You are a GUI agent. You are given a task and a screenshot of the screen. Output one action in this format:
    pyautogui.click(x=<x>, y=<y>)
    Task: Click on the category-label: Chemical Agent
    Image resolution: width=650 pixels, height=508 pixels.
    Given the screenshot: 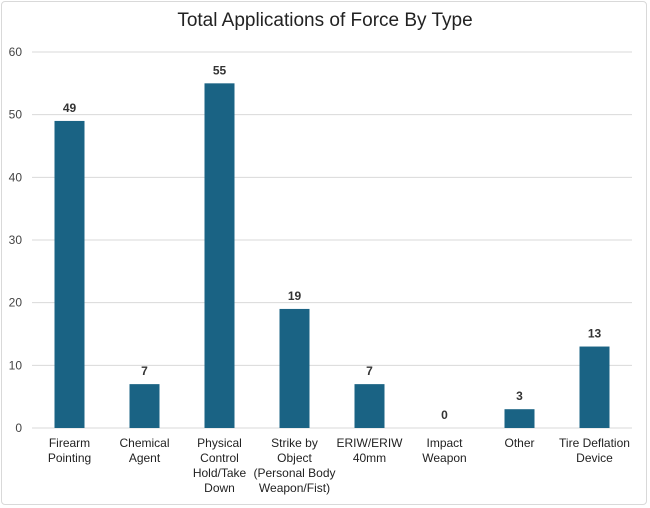 What is the action you would take?
    pyautogui.click(x=144, y=450)
    